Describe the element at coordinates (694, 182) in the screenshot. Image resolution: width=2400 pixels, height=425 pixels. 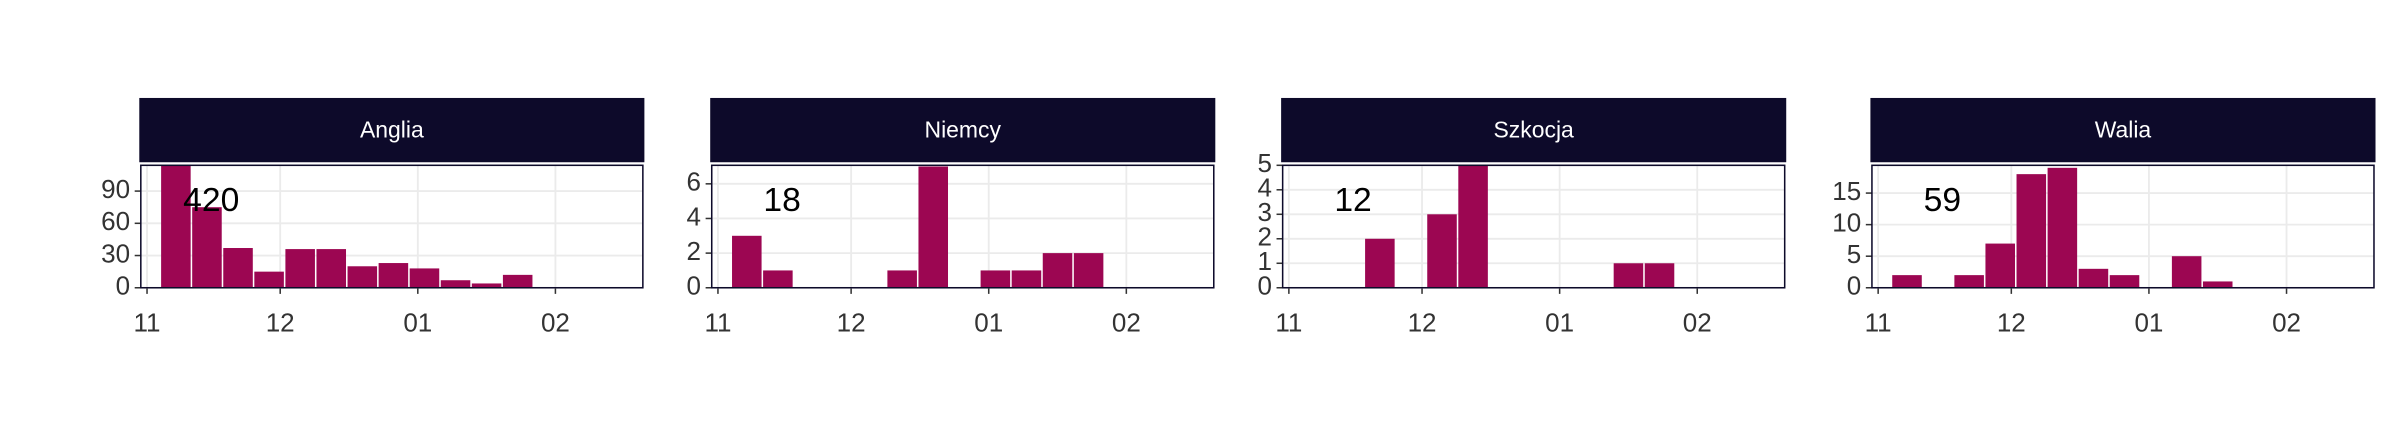
I see `y-tick-label: 6` at that location.